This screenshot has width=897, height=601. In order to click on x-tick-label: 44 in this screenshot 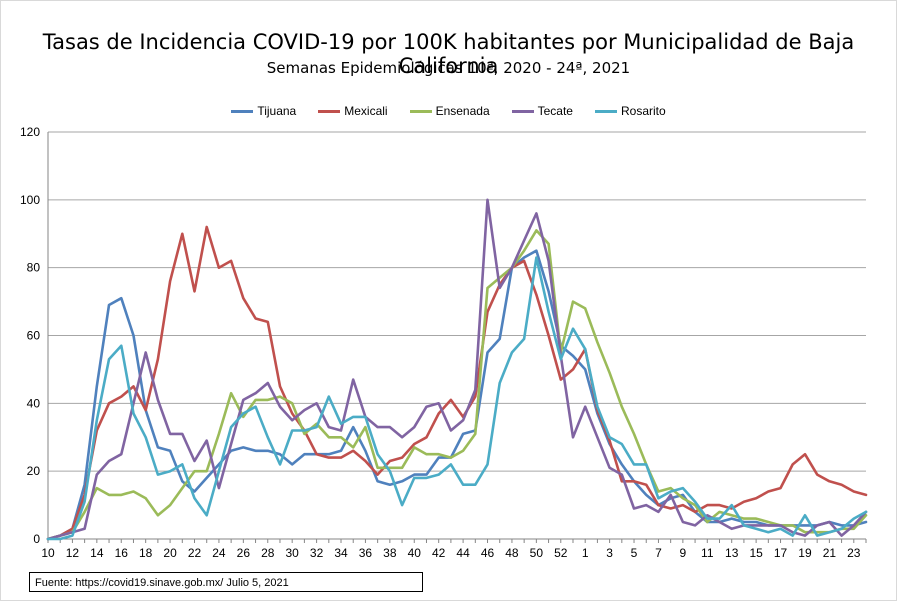, I will do `click(463, 553)`.